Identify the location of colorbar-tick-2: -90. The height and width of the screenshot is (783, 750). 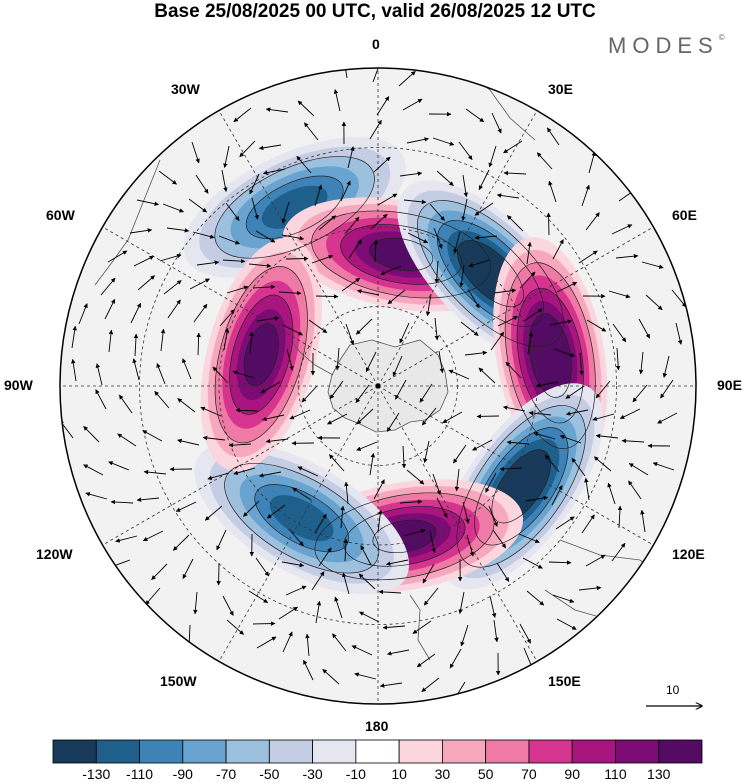
(183, 774).